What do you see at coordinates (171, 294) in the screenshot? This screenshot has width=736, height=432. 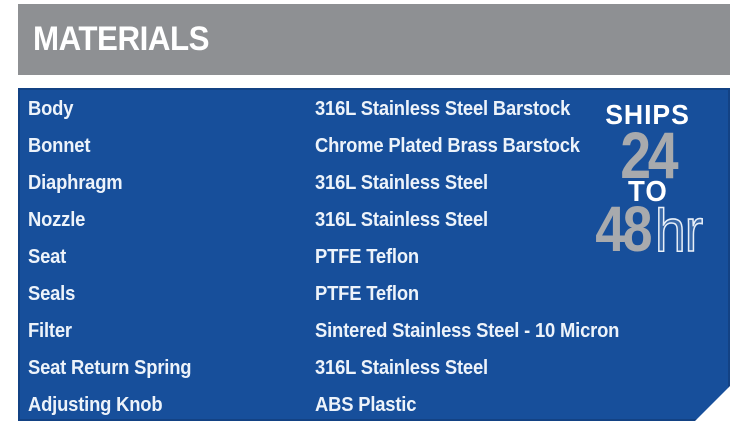 I see `material-name-cell: Seals` at bounding box center [171, 294].